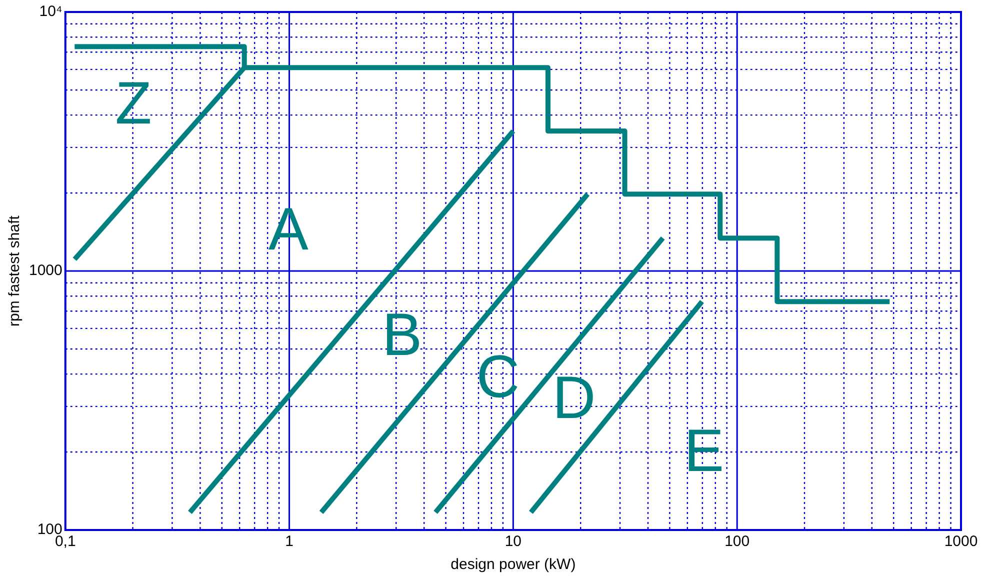 This screenshot has width=991, height=576. Describe the element at coordinates (45, 271) in the screenshot. I see `y-tick-label: 1000` at that location.